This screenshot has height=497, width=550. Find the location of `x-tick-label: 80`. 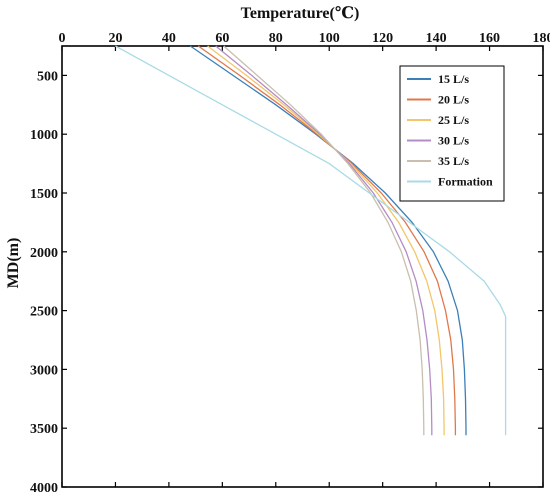

x-tick-label: 80 is located at coordinates (276, 38).